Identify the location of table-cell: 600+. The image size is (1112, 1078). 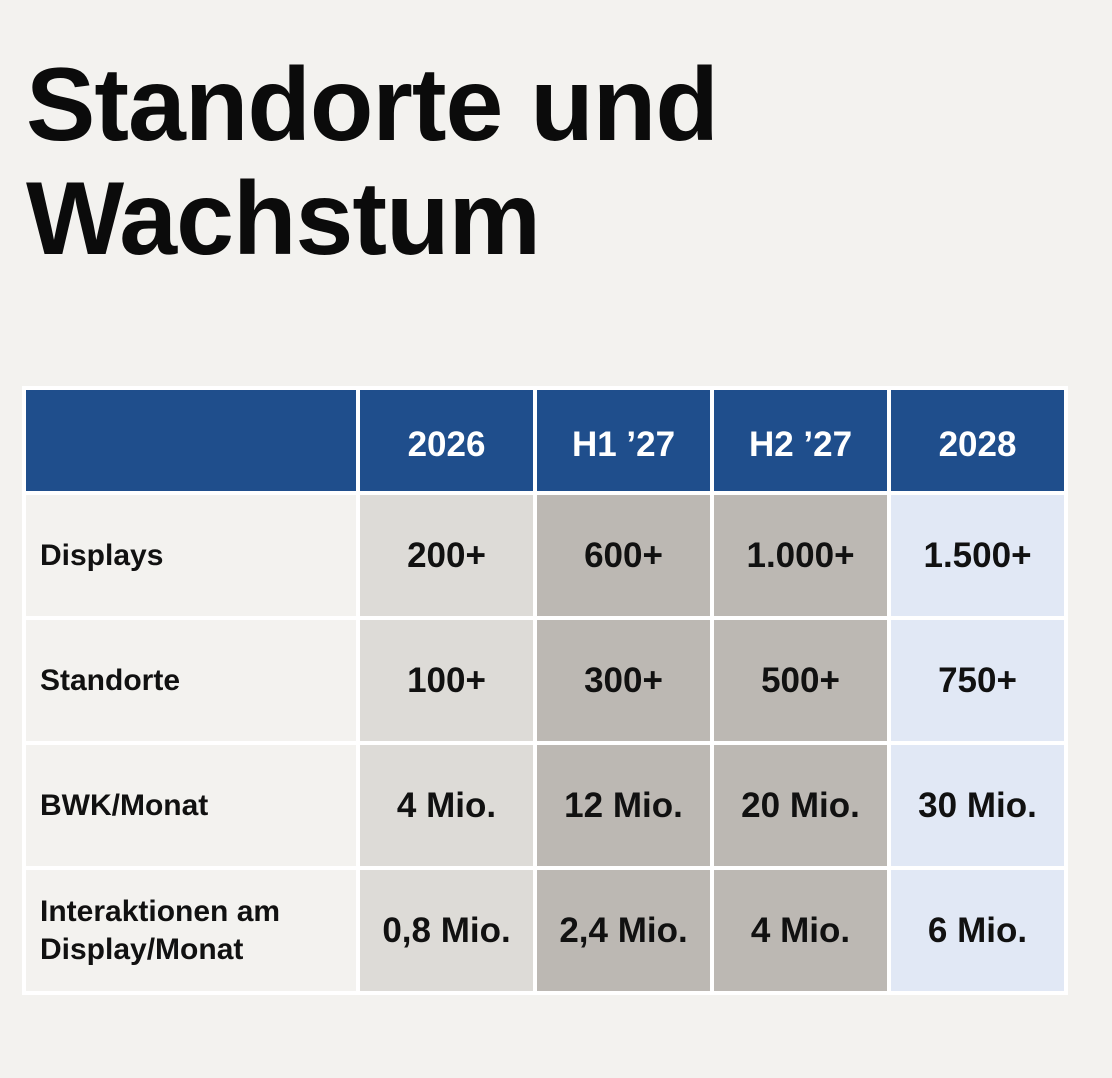
(623, 555).